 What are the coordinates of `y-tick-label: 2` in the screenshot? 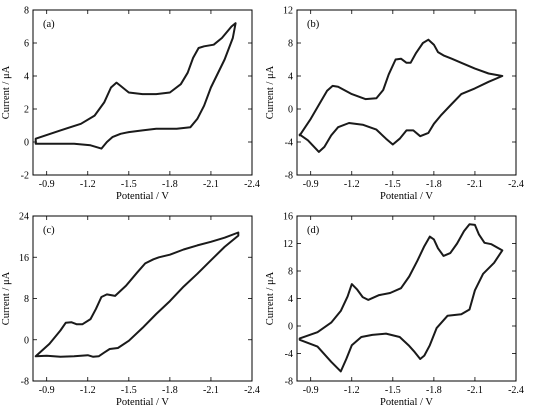 It's located at (26, 110).